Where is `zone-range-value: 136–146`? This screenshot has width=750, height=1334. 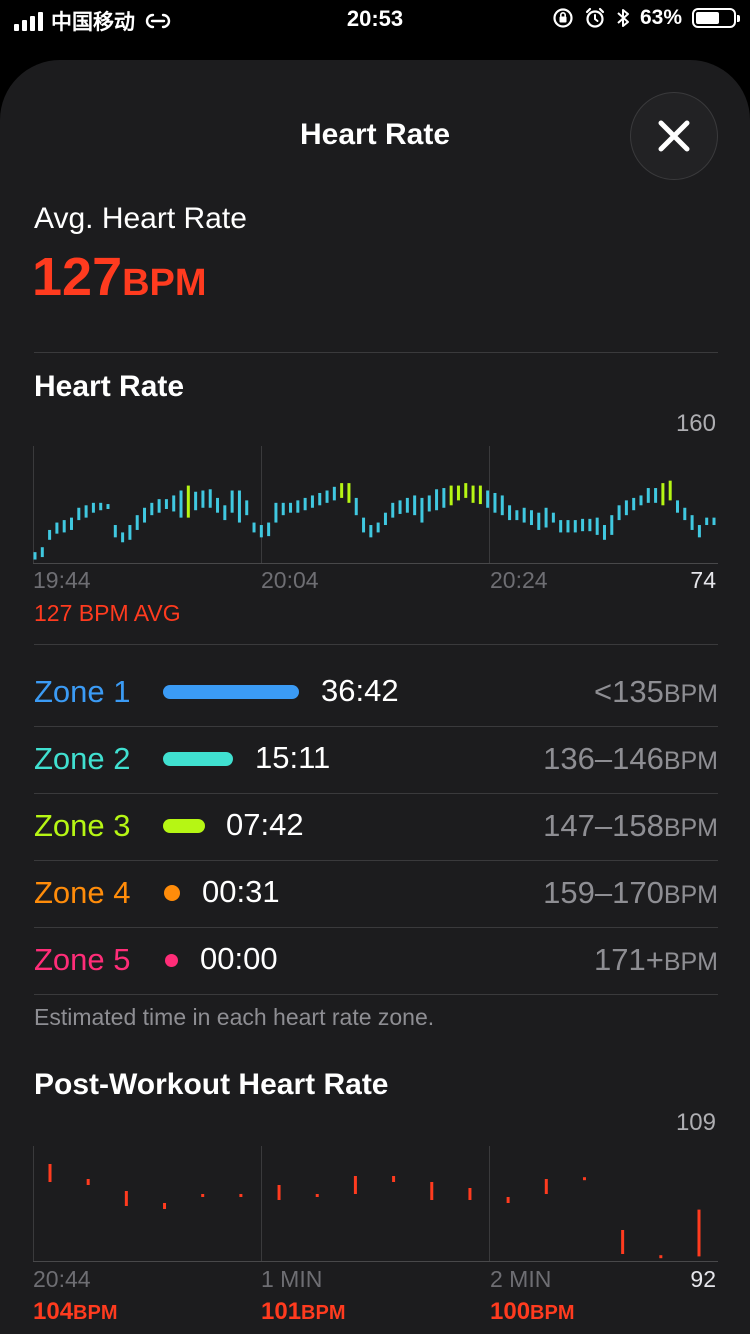
zone-range-value: 136–146 is located at coordinates (603, 758).